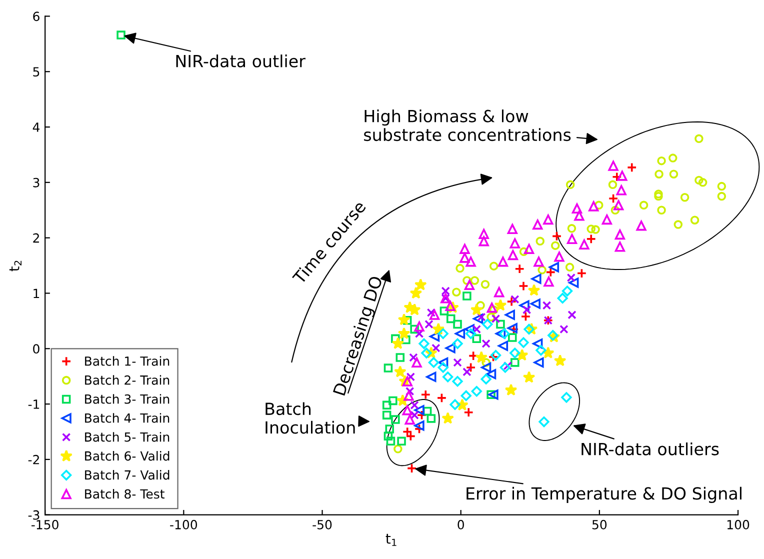 The height and width of the screenshot is (559, 764). I want to click on legend-label: Batch 8- Test, so click(124, 493).